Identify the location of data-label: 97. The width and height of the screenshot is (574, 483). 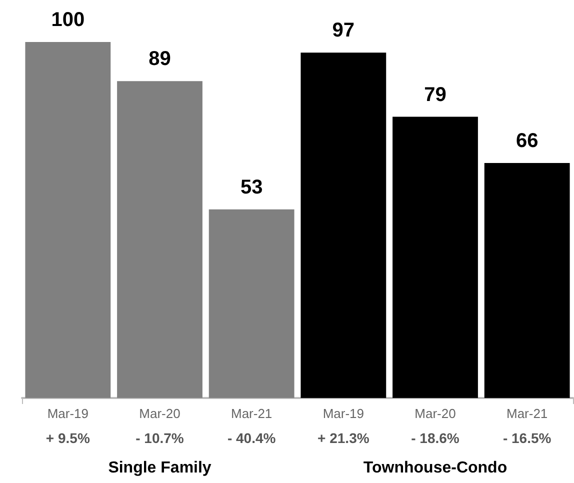
(343, 31).